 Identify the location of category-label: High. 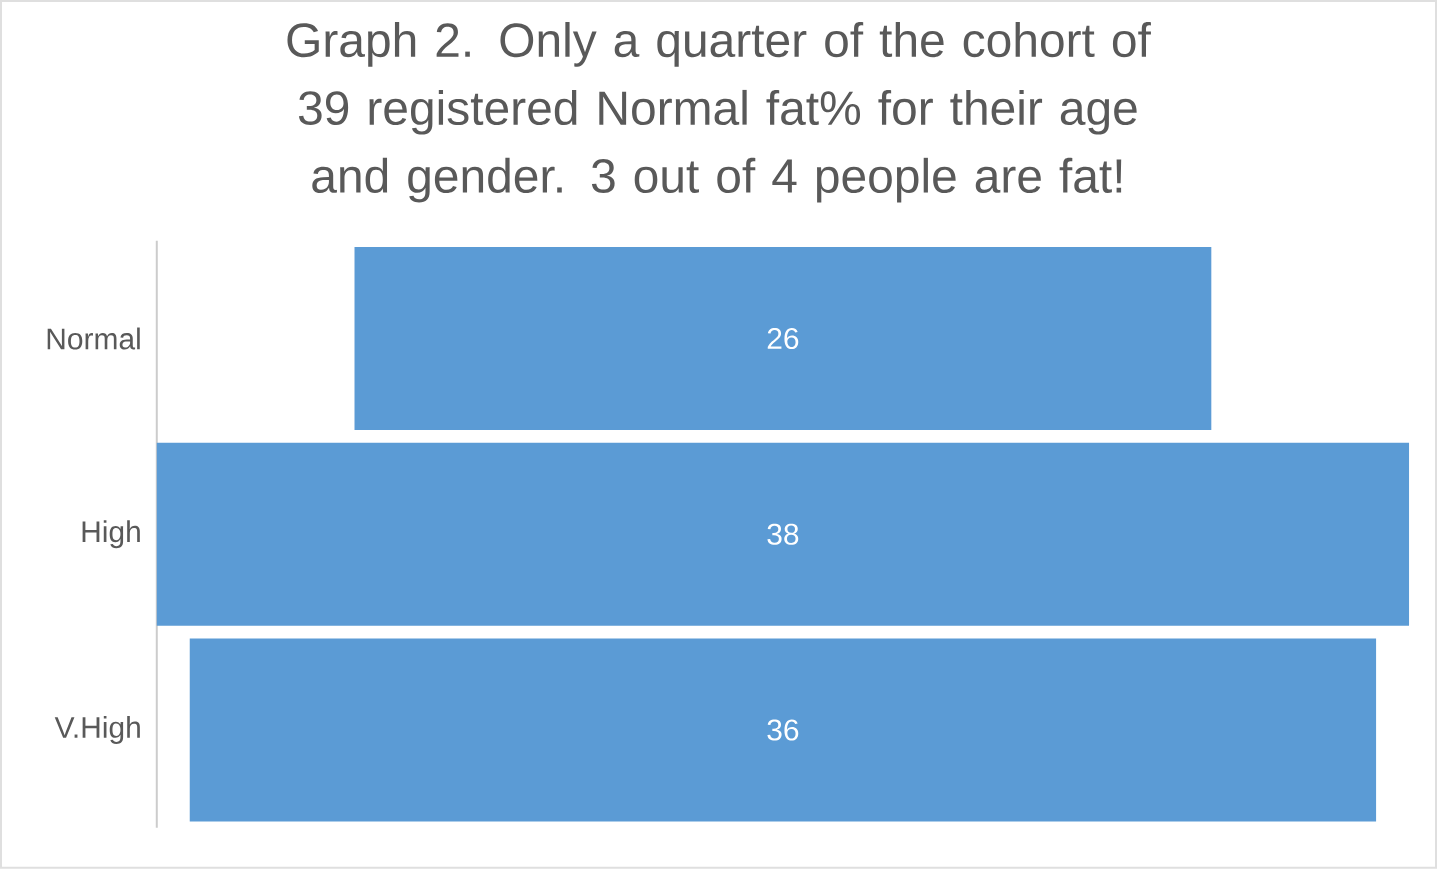
(111, 534).